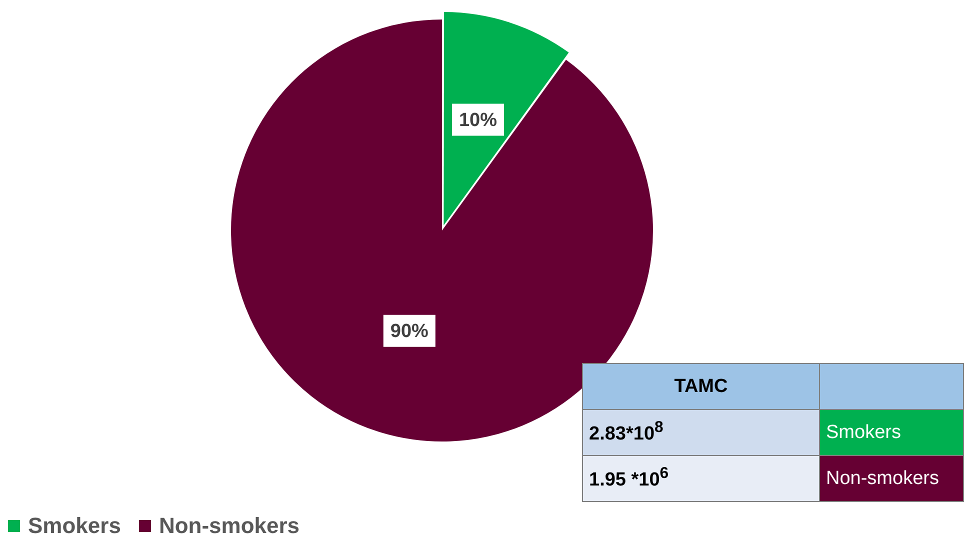  I want to click on text: TAMC, so click(701, 387).